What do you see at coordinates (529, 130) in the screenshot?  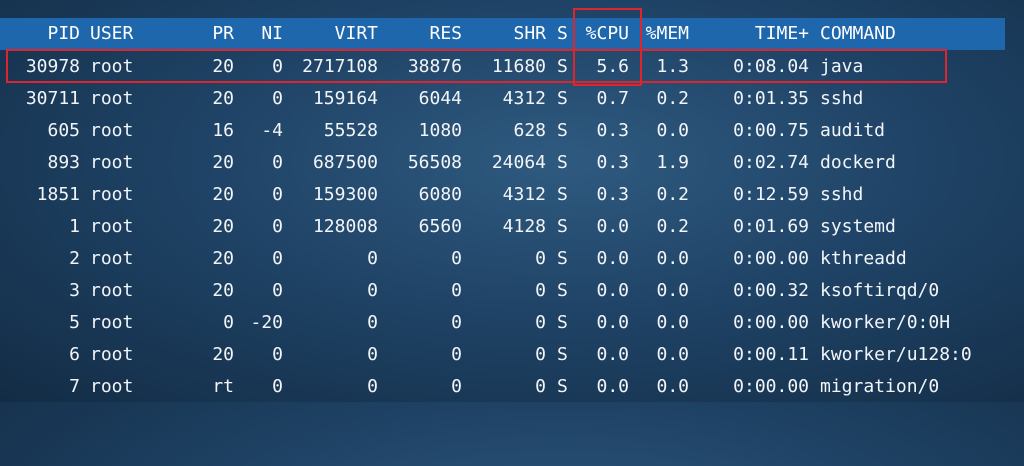 I see `shr-cell: 628` at bounding box center [529, 130].